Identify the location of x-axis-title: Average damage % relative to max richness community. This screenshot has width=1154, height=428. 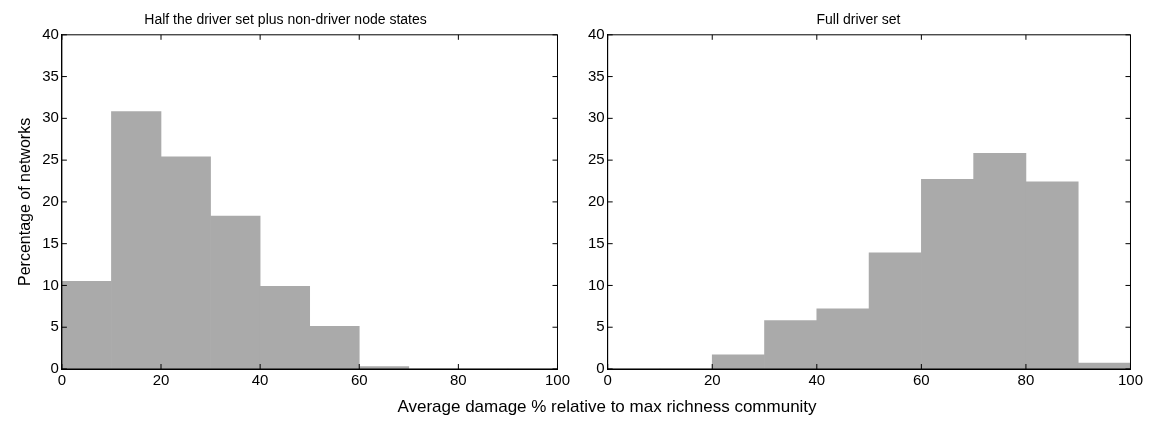
(607, 407).